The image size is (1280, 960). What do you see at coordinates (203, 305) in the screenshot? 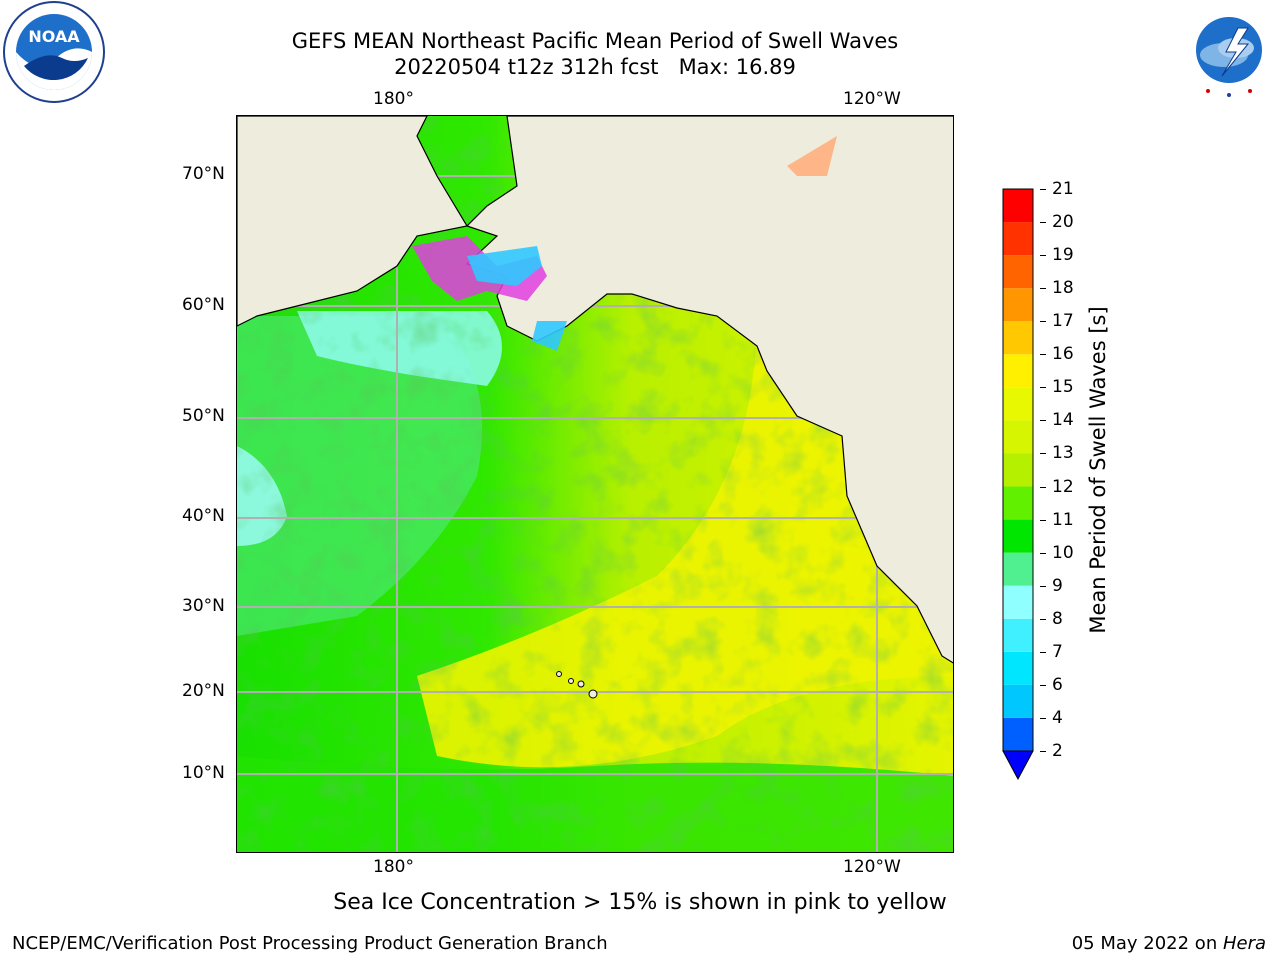
I see `lat-label-60n: 60°N` at bounding box center [203, 305].